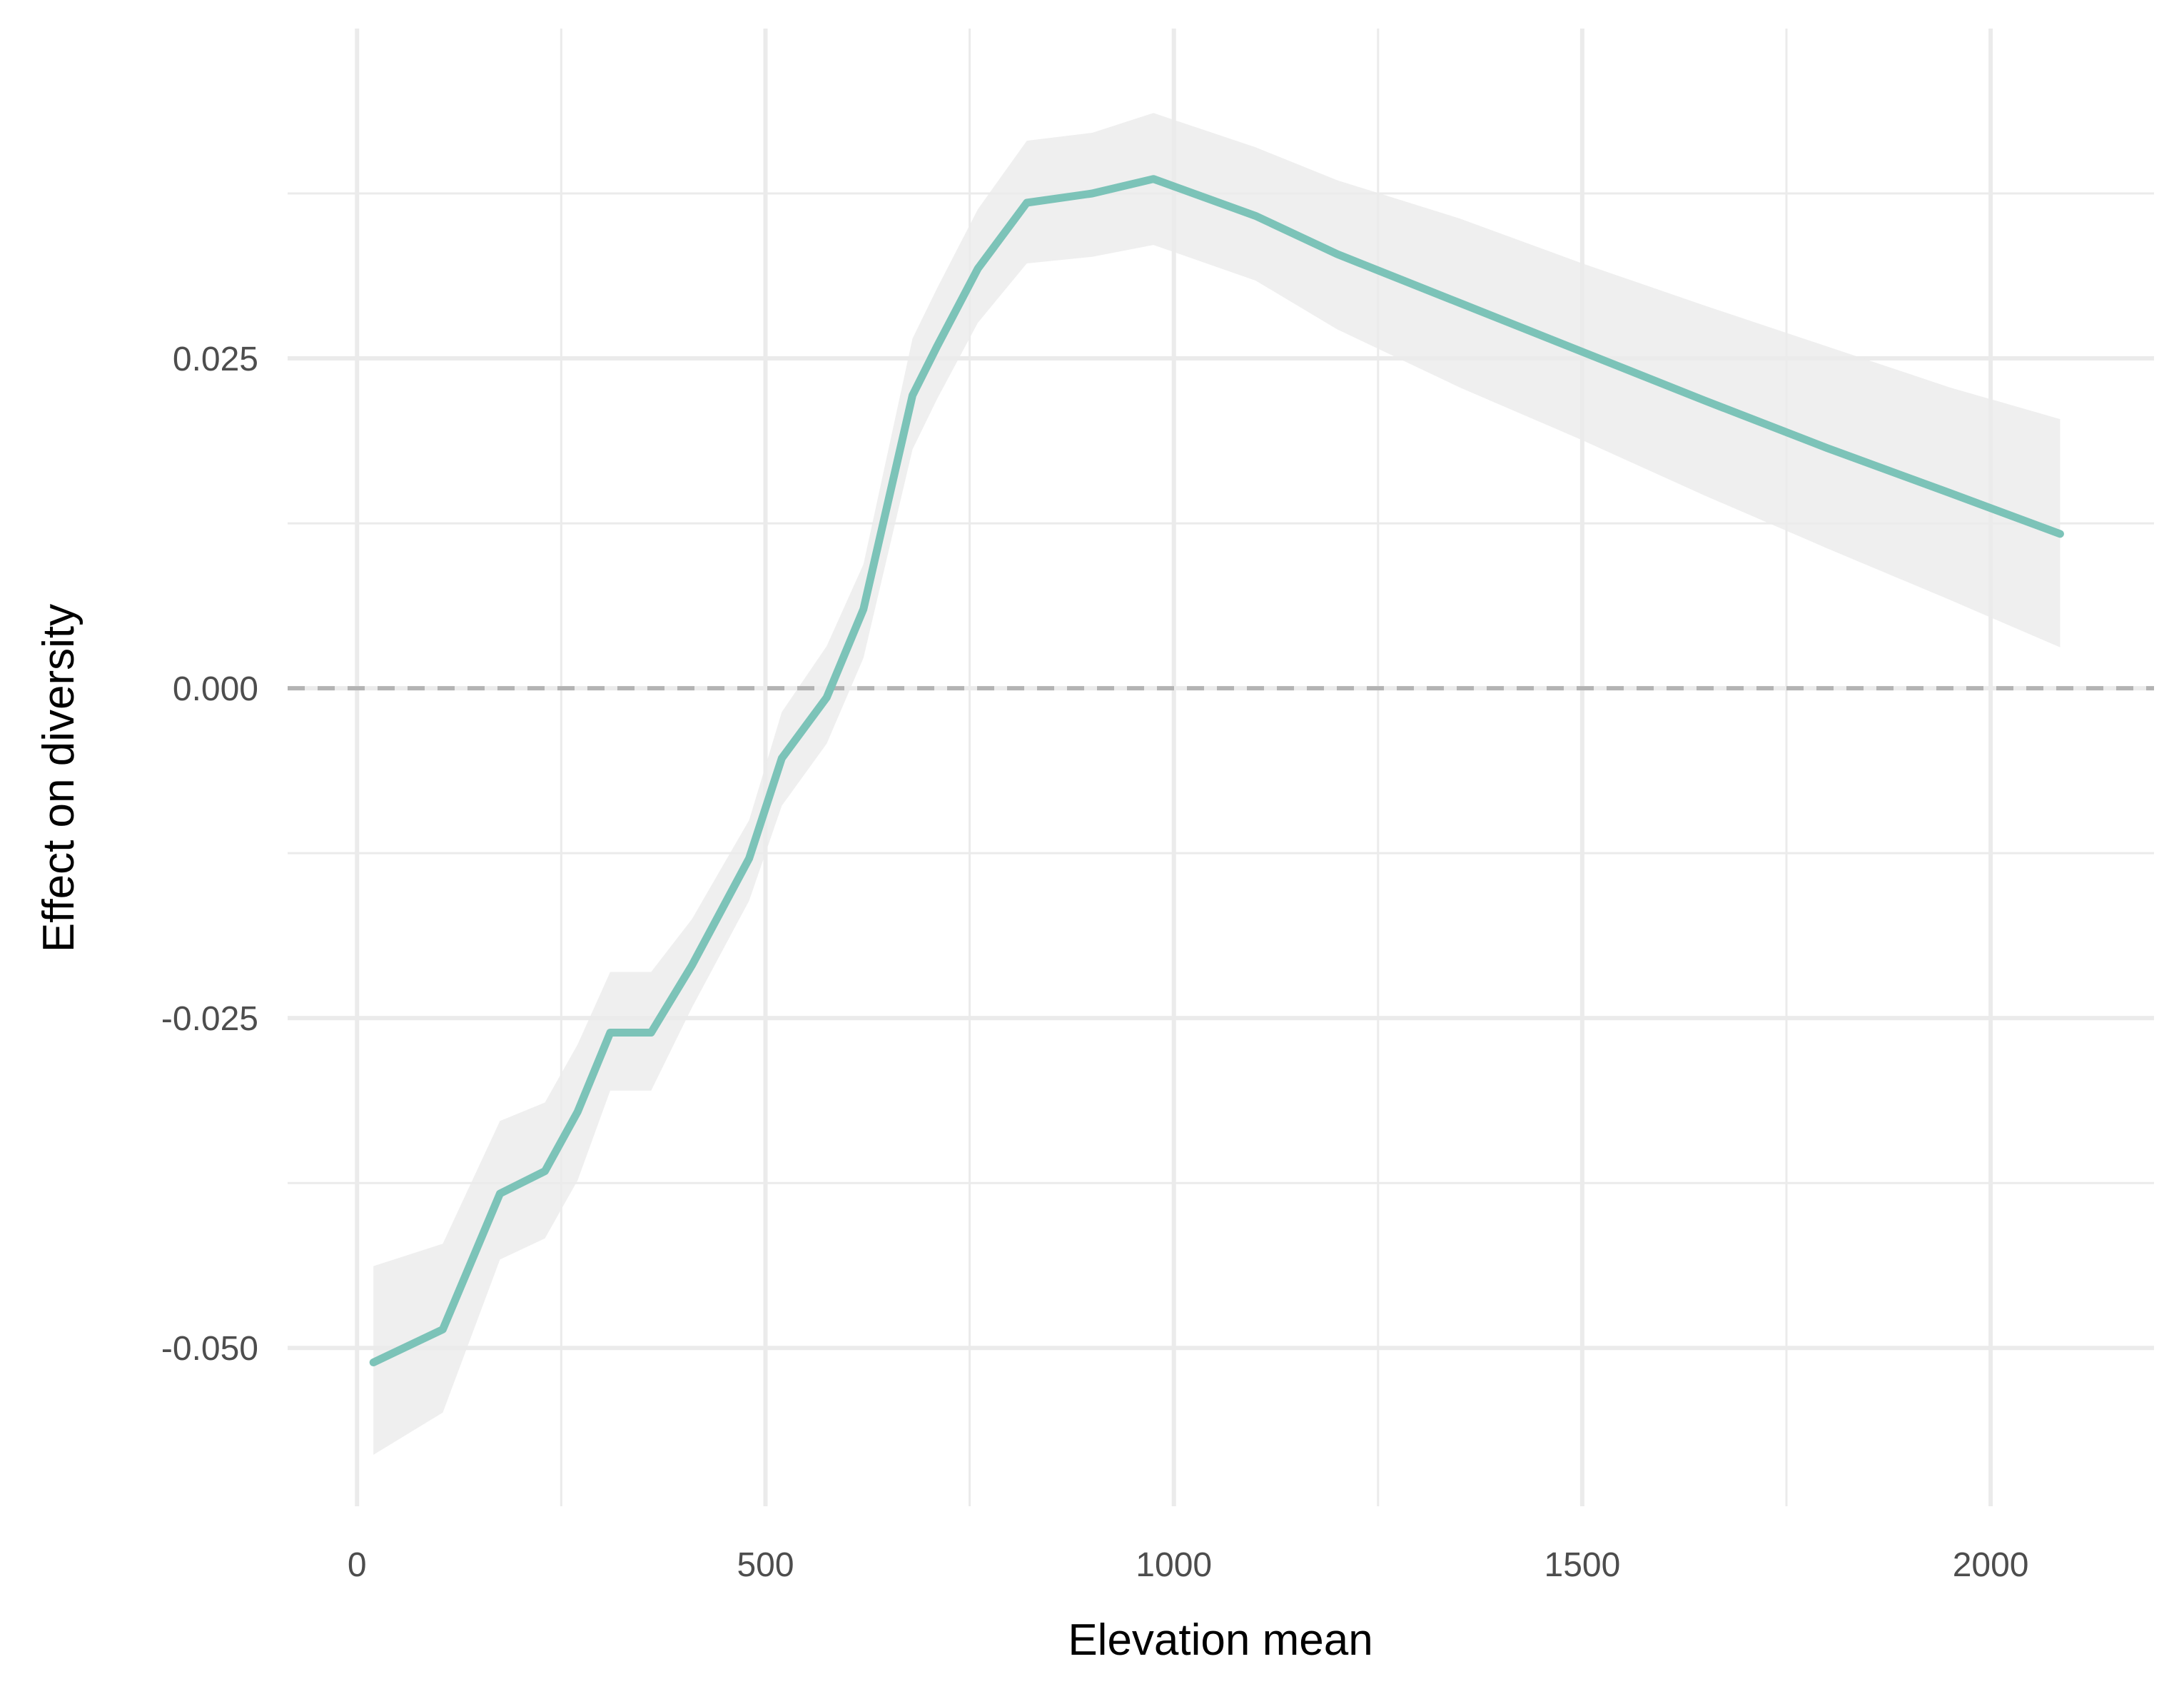 Image resolution: width=2184 pixels, height=1699 pixels. I want to click on y-tick-labels: -0.050 -0.025 0.000 0.025, so click(209, 854).